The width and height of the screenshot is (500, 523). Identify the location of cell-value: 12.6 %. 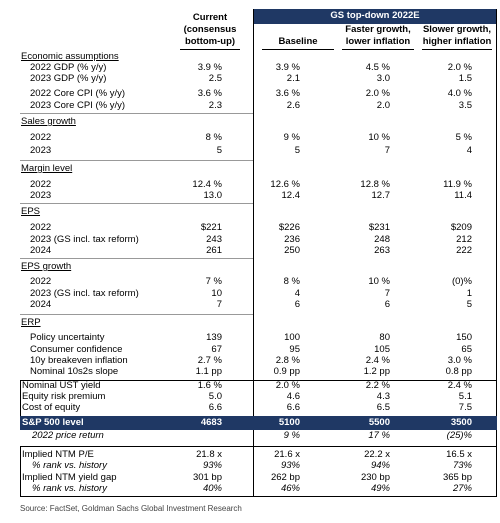
(285, 184).